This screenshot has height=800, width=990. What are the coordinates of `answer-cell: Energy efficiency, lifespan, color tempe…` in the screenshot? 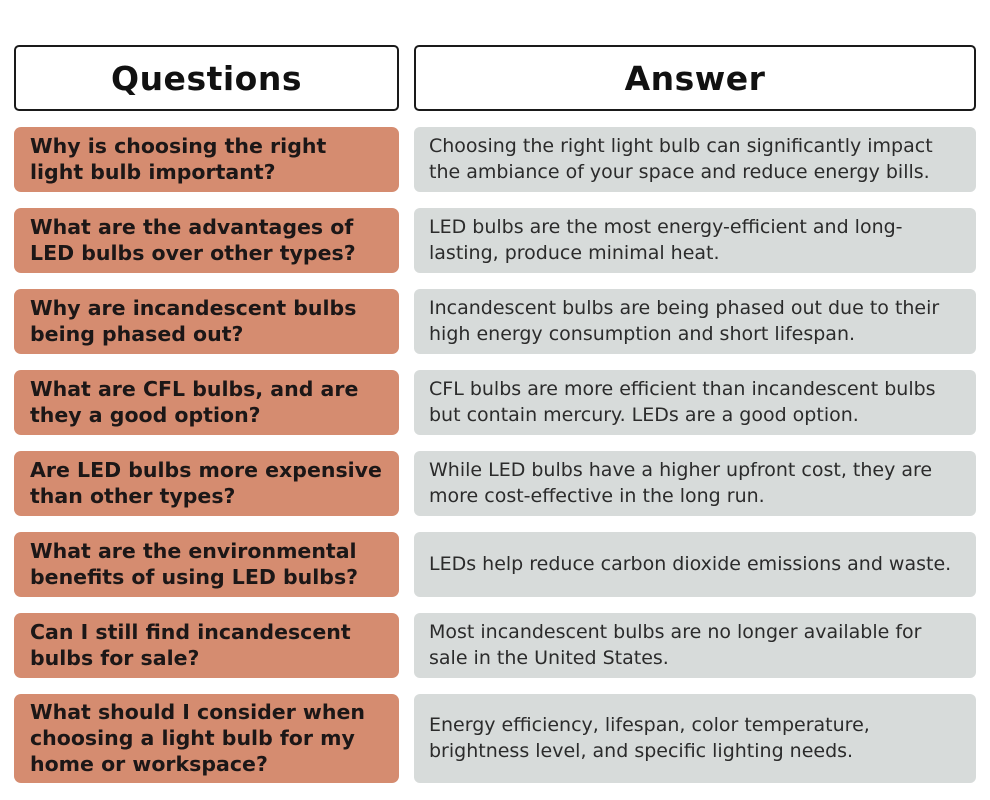 It's located at (695, 739).